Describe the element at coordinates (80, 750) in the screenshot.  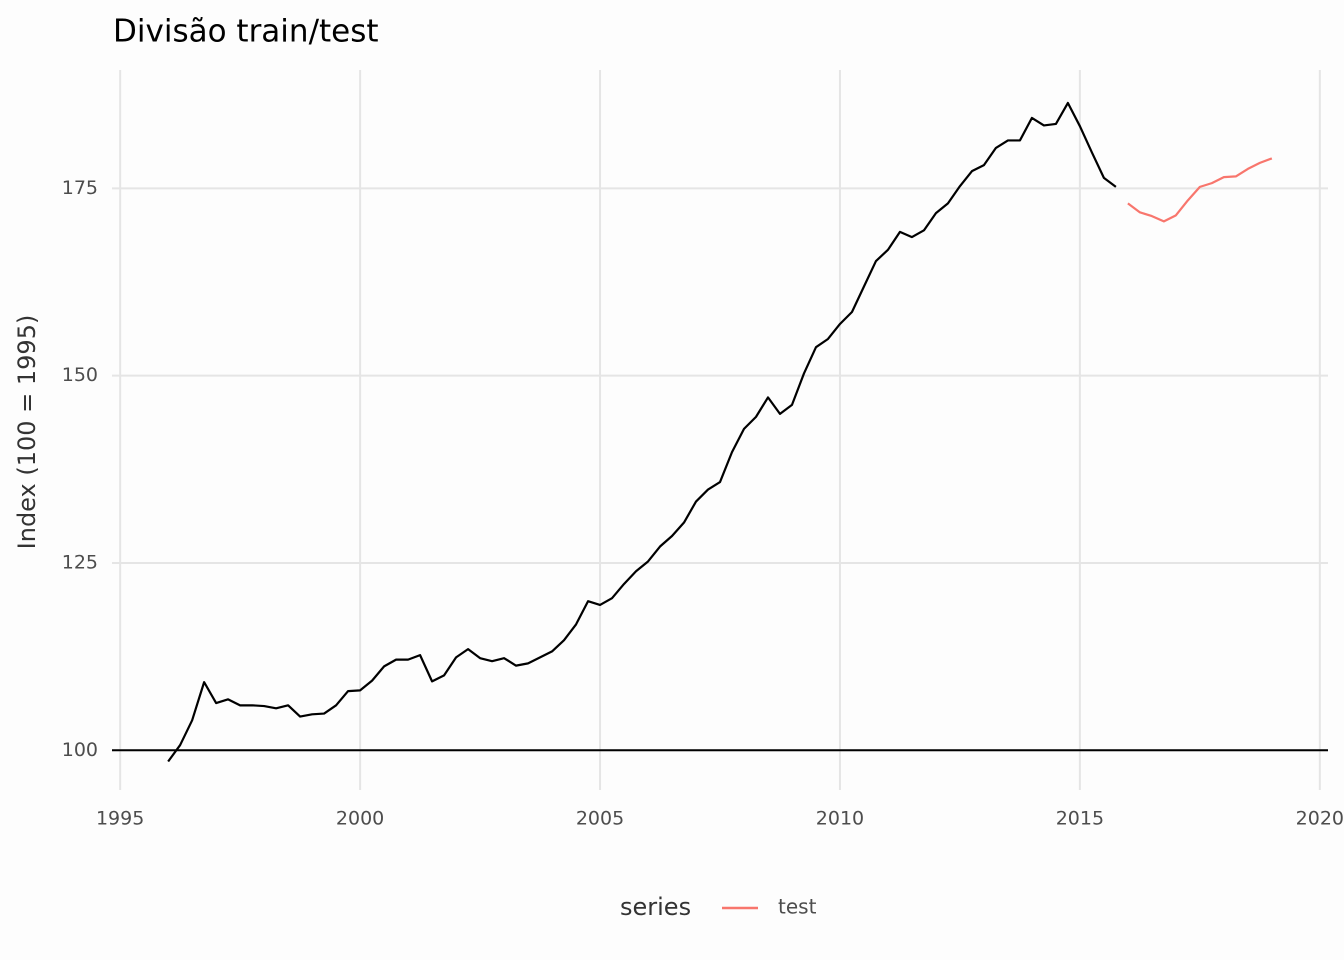
I see `y-tick-label: 100` at that location.